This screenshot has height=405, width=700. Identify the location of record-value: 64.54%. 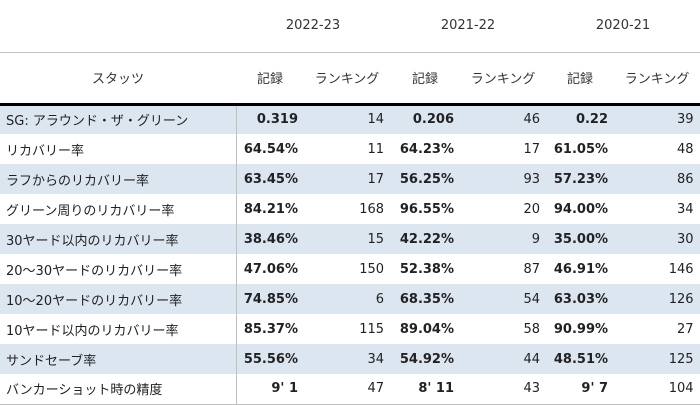
(269, 149).